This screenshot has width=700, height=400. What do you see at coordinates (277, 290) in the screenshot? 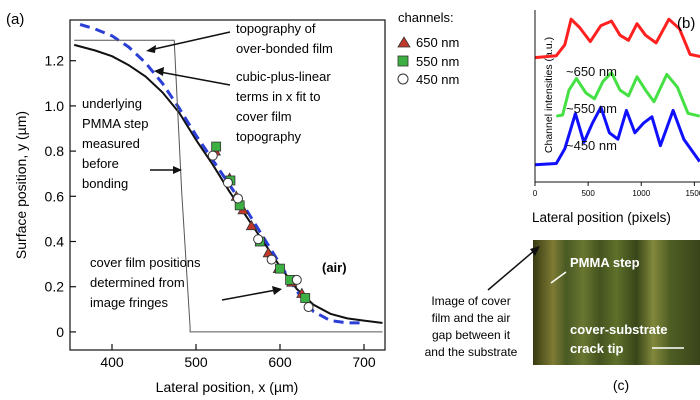
I see `arrowhead-fringes` at bounding box center [277, 290].